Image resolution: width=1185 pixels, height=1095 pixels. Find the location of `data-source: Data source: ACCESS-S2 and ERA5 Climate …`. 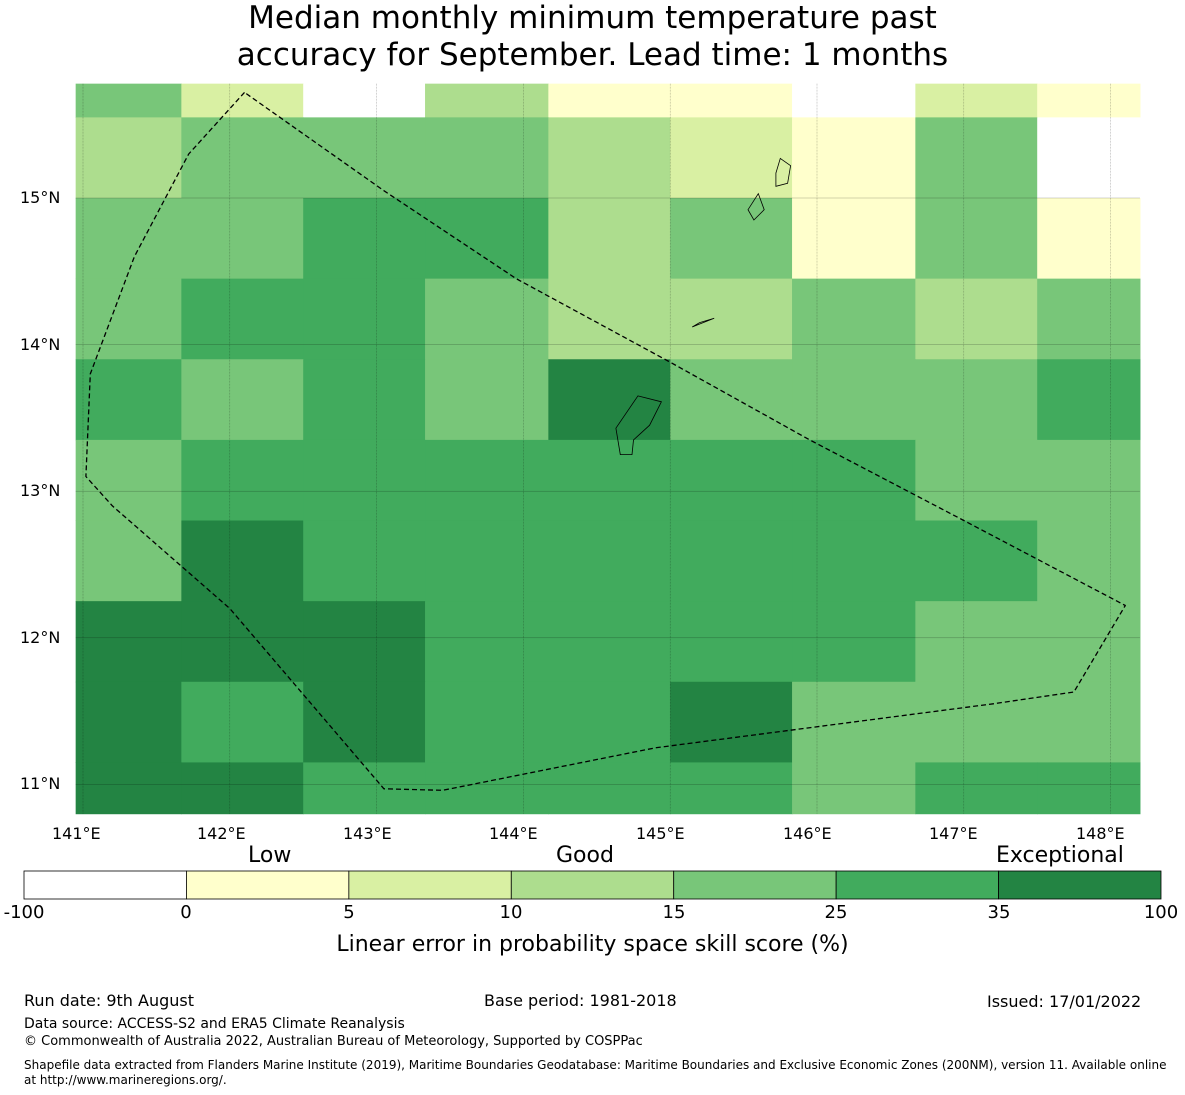

data-source: Data source: ACCESS-S2 and ERA5 Climate … is located at coordinates (214, 1024).